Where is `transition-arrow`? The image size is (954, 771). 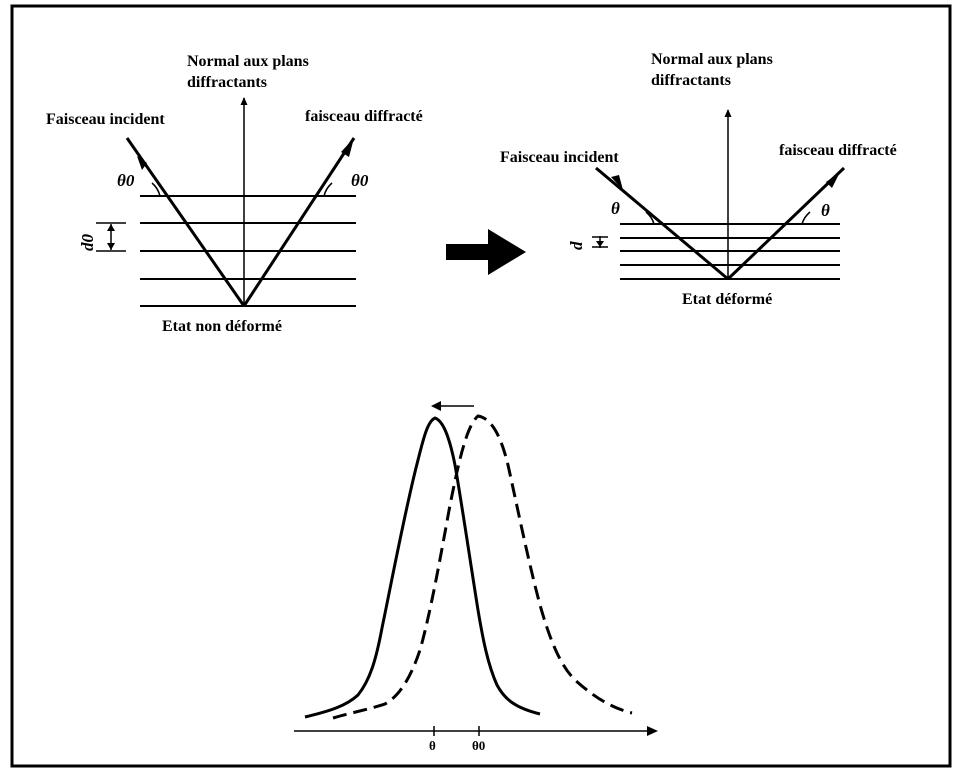
transition-arrow is located at coordinates (486, 252).